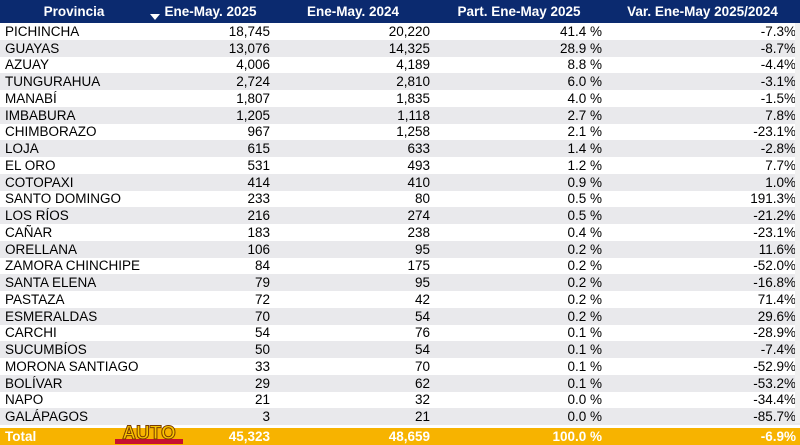 This screenshot has height=445, width=800. Describe the element at coordinates (400, 215) in the screenshot. I see `table-row: LOS RÍOS 216 274 0.5 % -21.2%` at that location.